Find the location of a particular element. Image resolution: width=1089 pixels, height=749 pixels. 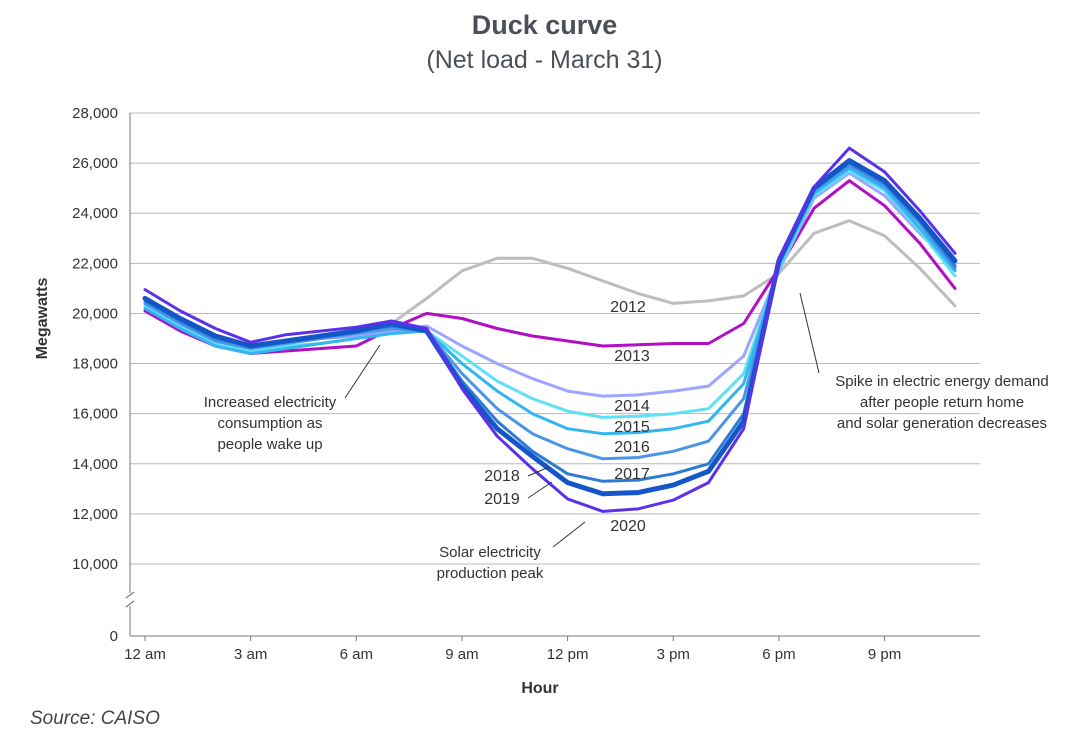

annotation-line: after people return home is located at coordinates (942, 402).